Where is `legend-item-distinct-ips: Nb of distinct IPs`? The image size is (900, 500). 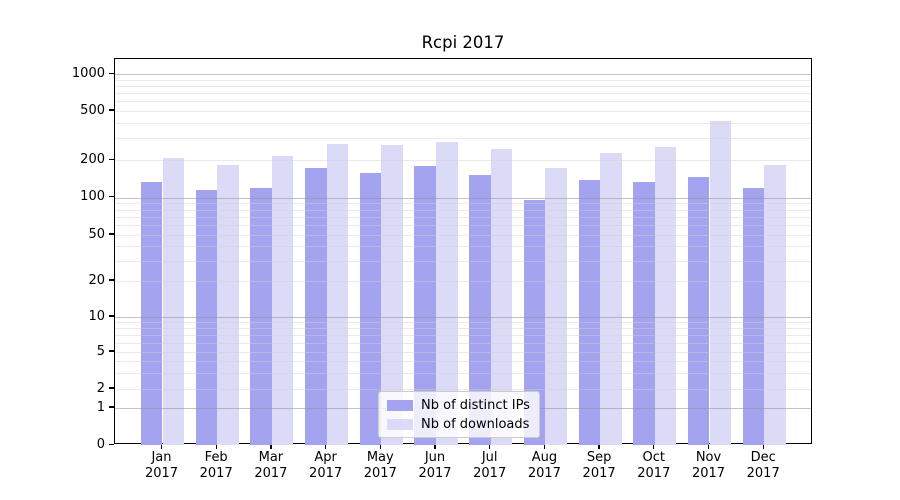 legend-item-distinct-ips: Nb of distinct IPs is located at coordinates (458, 405).